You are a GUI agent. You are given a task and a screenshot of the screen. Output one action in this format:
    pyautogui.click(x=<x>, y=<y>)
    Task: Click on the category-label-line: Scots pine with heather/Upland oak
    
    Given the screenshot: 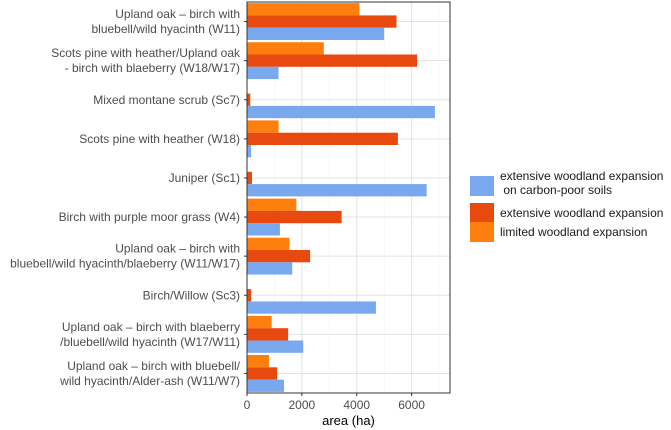 What is the action you would take?
    pyautogui.click(x=146, y=53)
    